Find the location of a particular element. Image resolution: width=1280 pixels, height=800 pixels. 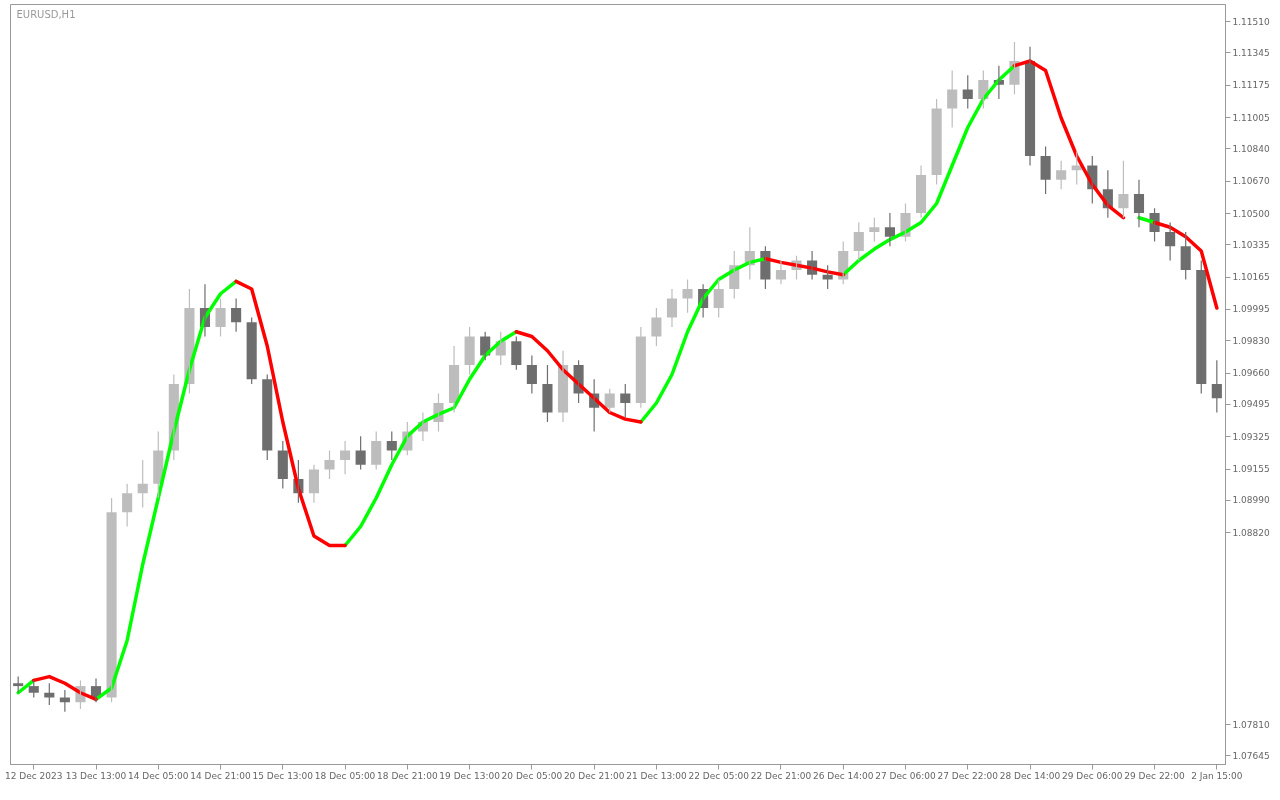

x-tick-label: 2 Jan 15:00 is located at coordinates (1217, 775).